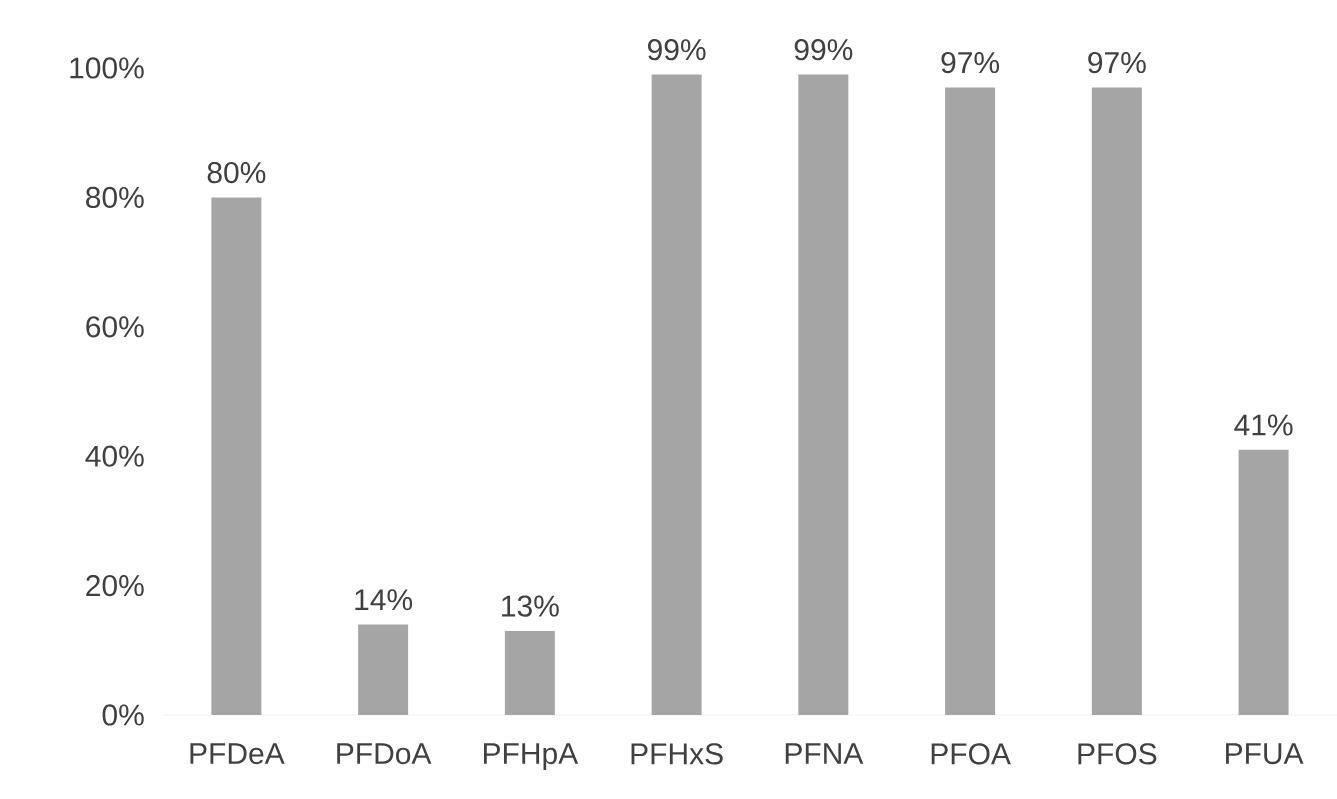  What do you see at coordinates (1263, 425) in the screenshot?
I see `data-label: 41%` at bounding box center [1263, 425].